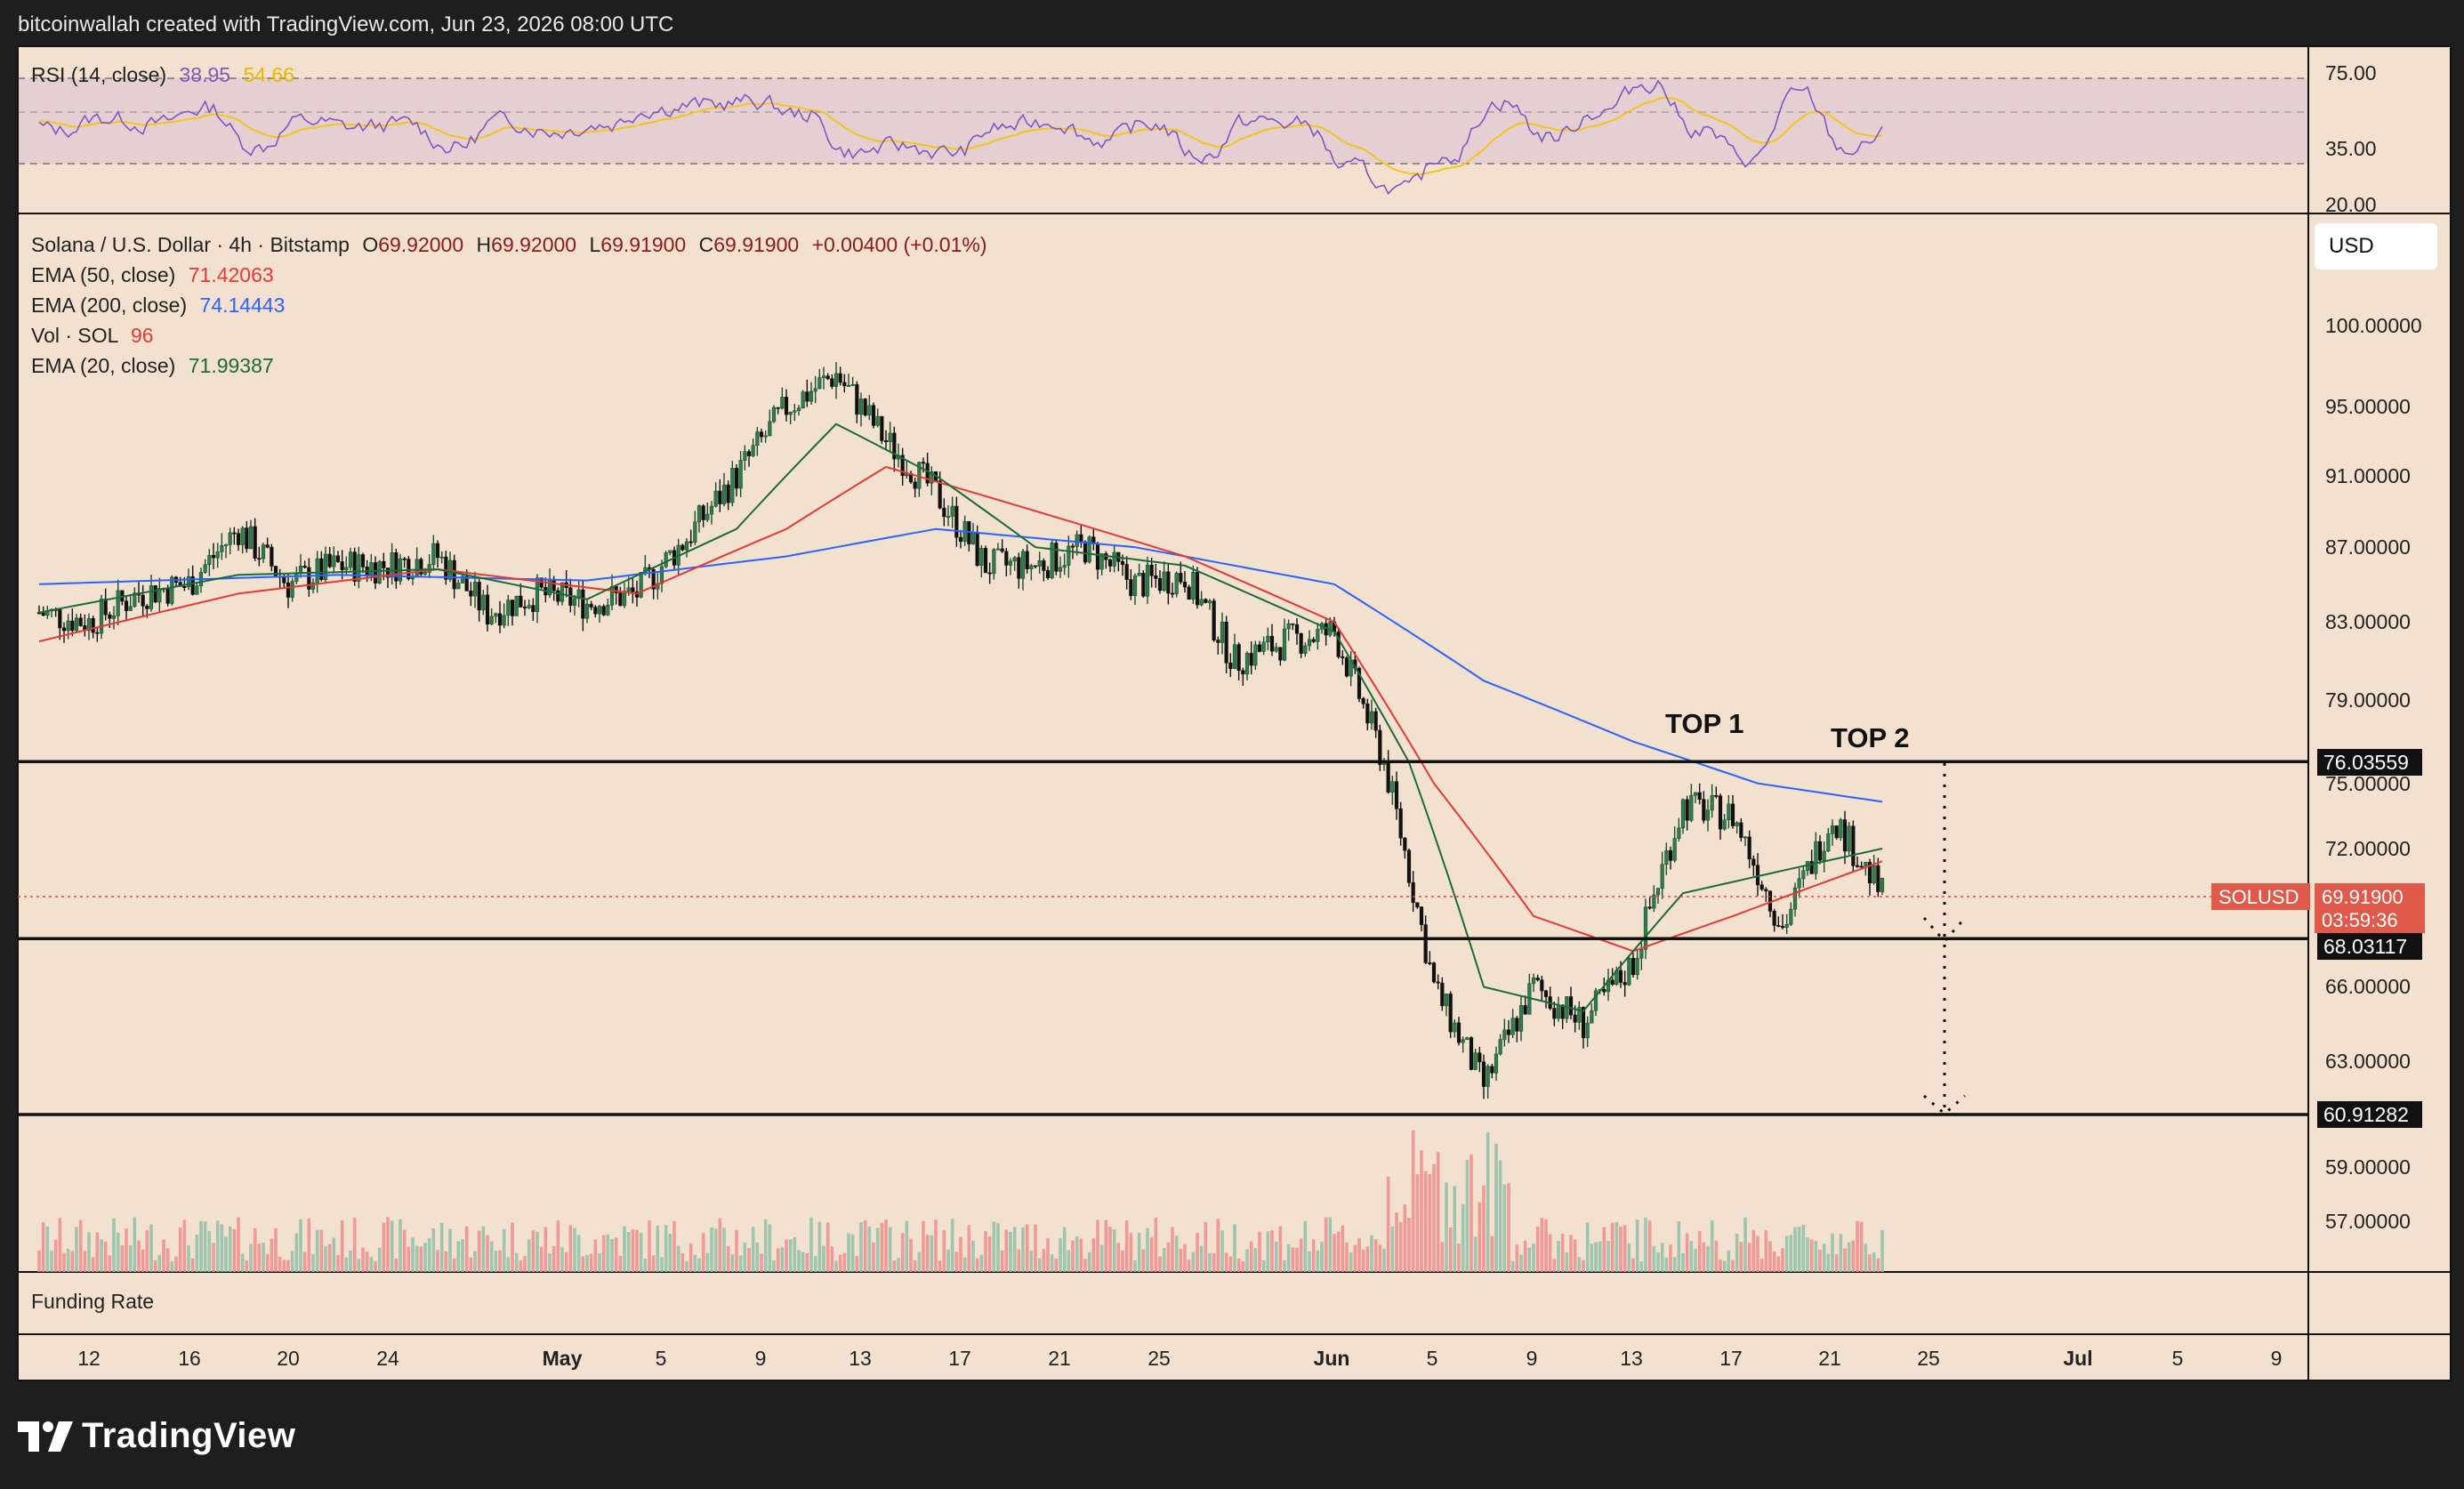  I want to click on ema200-line, so click(960, 665).